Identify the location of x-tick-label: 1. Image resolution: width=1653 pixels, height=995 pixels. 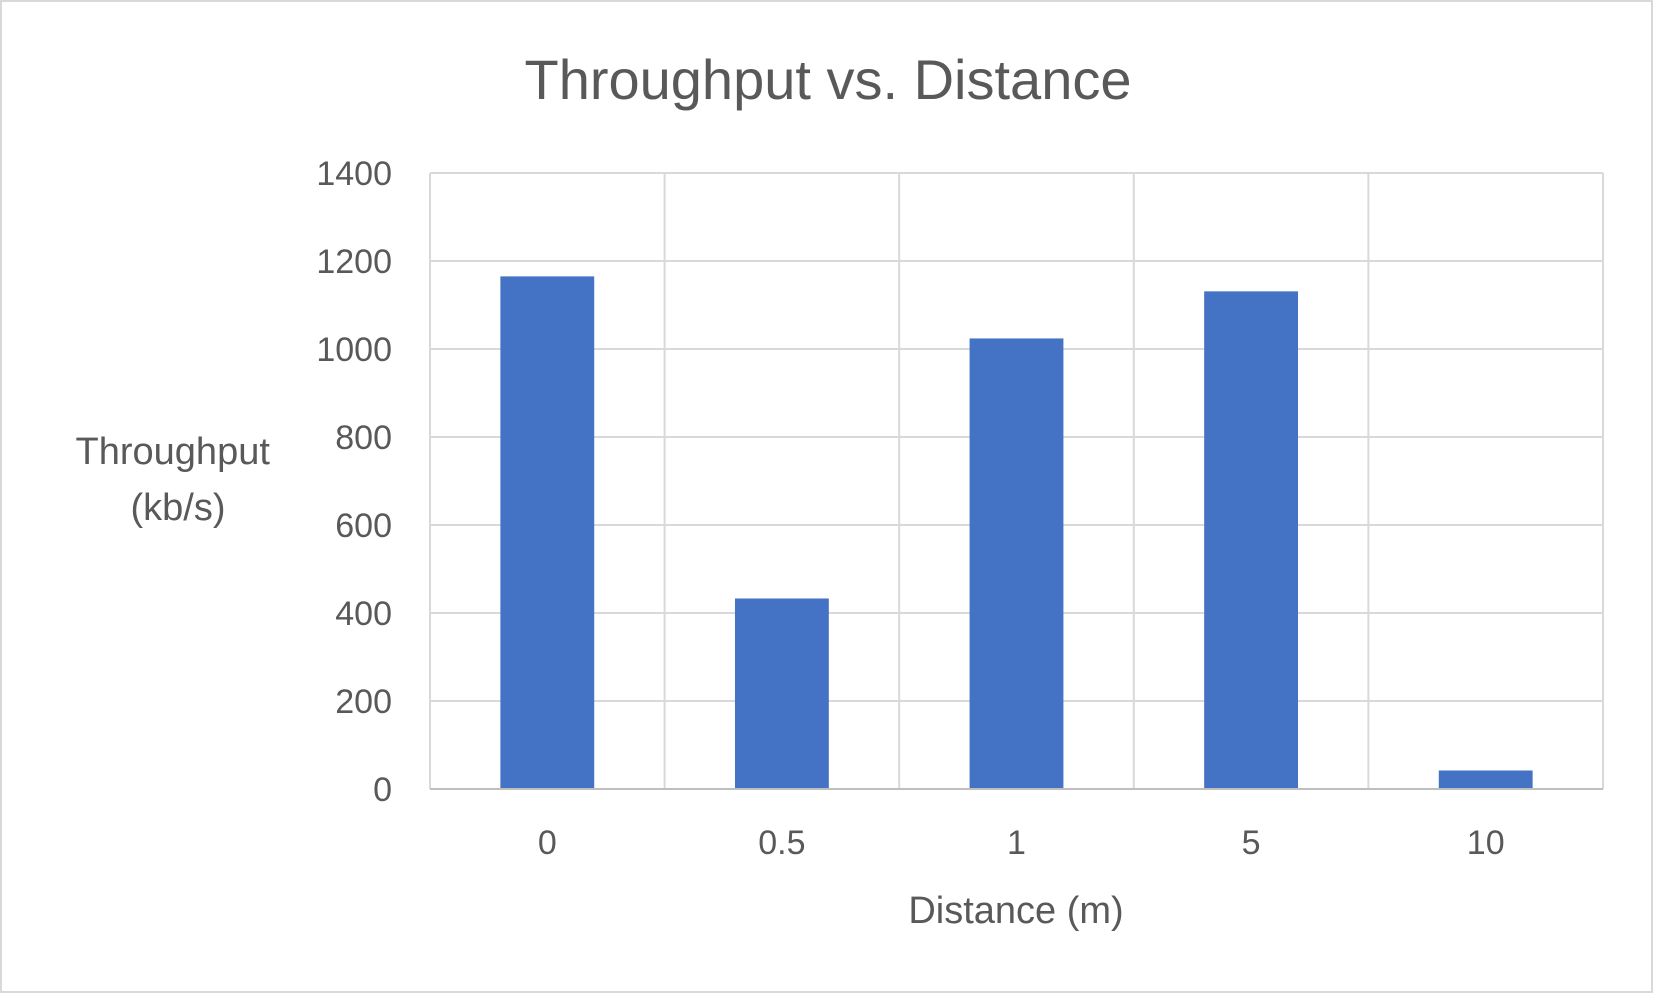
(1016, 843).